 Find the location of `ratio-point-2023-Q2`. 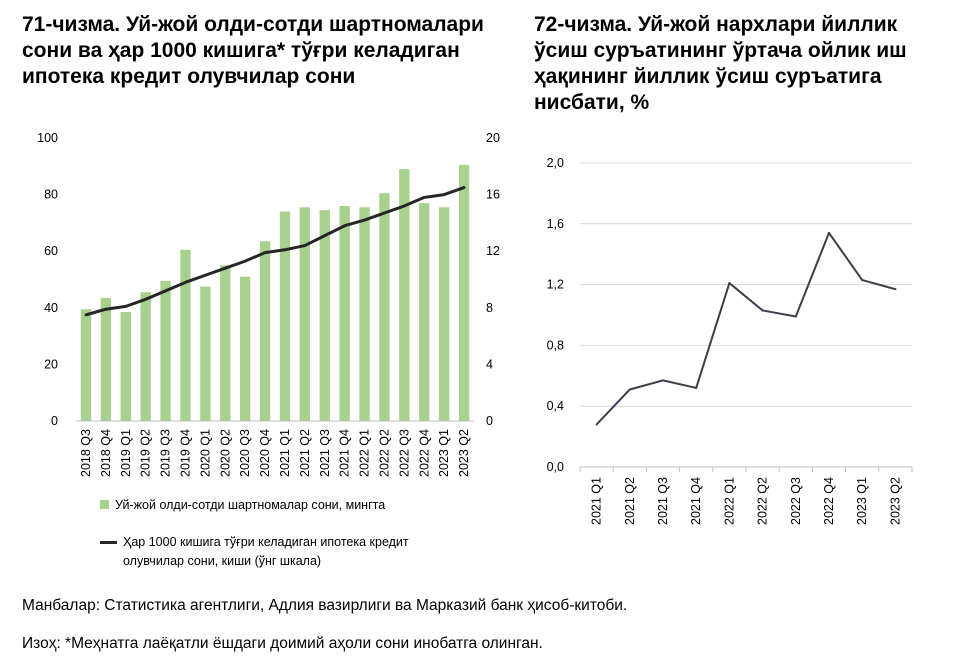

ratio-point-2023-Q2 is located at coordinates (895, 289).